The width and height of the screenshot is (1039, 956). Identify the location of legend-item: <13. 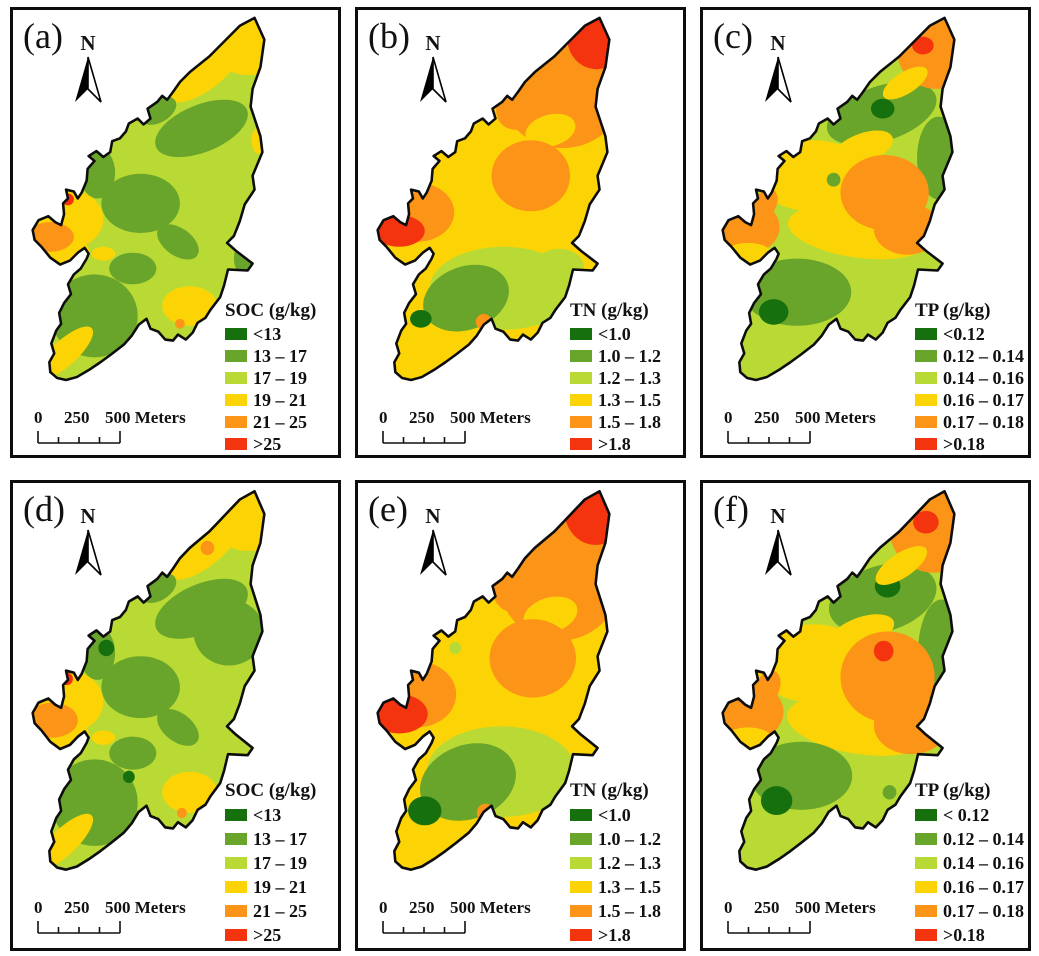
(281, 334).